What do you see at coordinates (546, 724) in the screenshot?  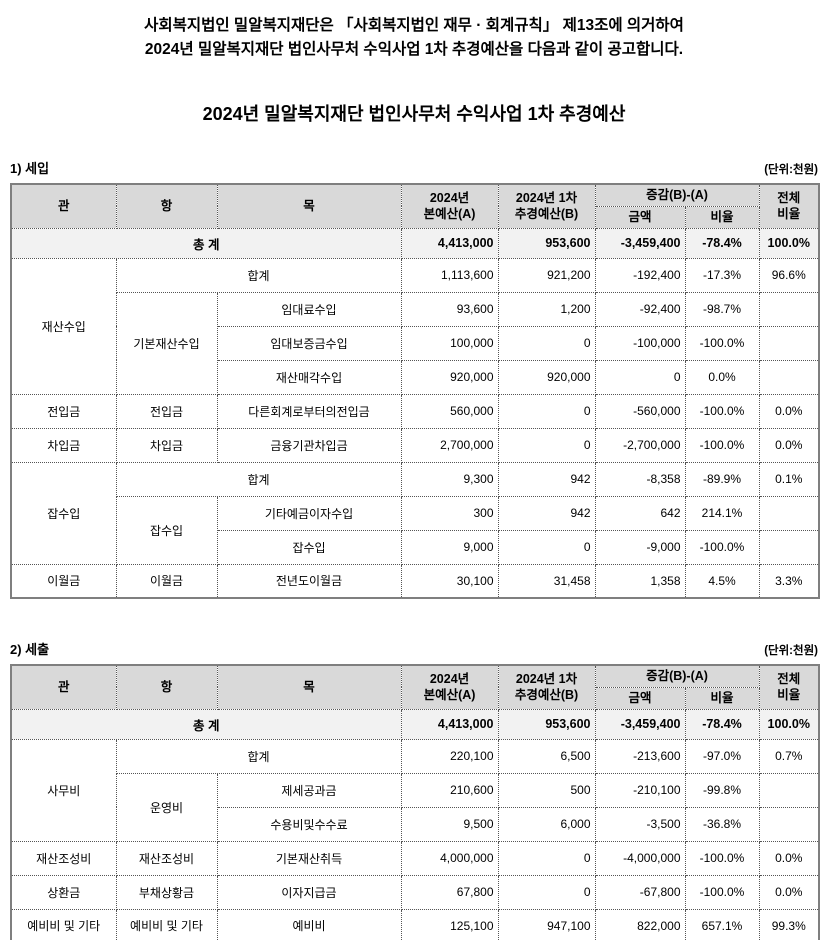 I see `data-cell: 953,600` at bounding box center [546, 724].